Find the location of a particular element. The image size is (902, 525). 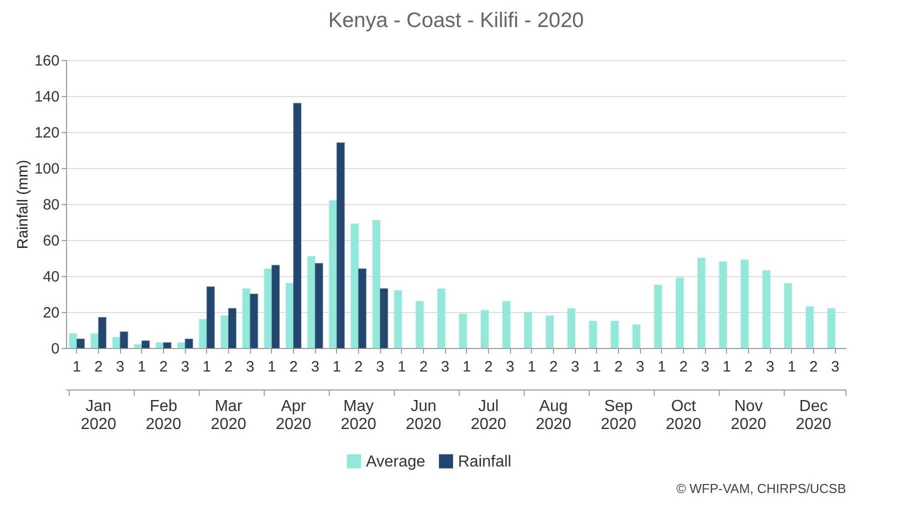

text: © WFP-VAM, CHIRPS/UCSB is located at coordinates (761, 488).